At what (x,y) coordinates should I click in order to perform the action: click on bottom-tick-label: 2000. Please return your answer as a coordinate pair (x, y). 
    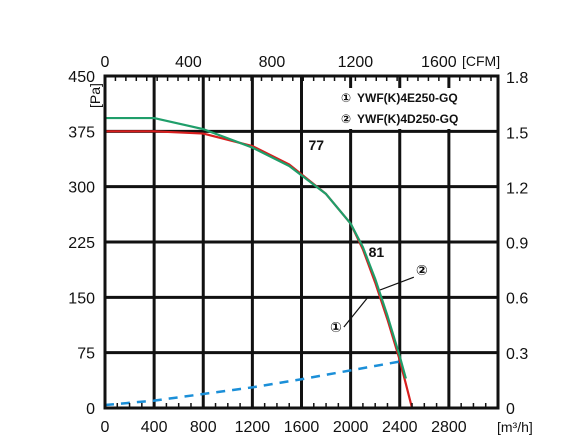
    Looking at the image, I should click on (351, 427).